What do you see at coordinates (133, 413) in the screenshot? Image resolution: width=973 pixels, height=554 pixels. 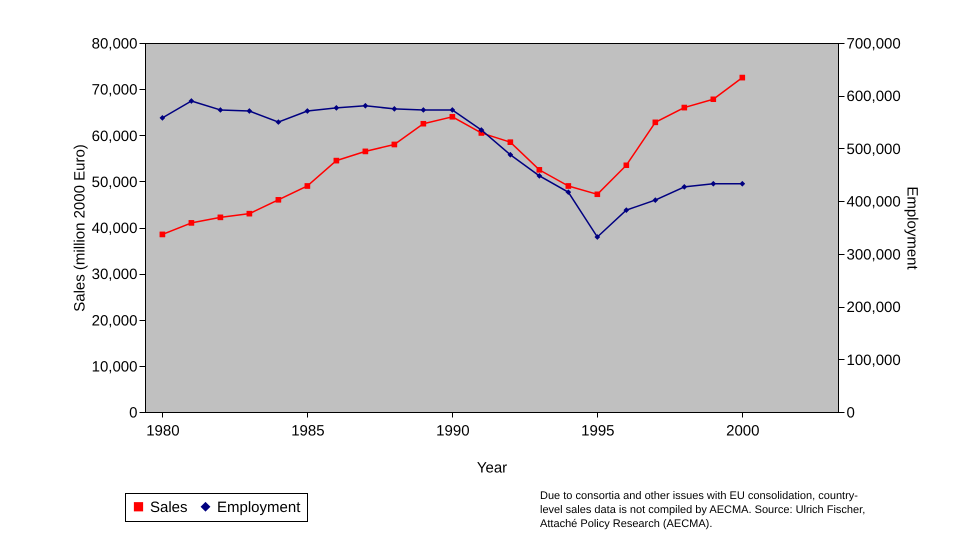 I see `y-tick-label: 0` at bounding box center [133, 413].